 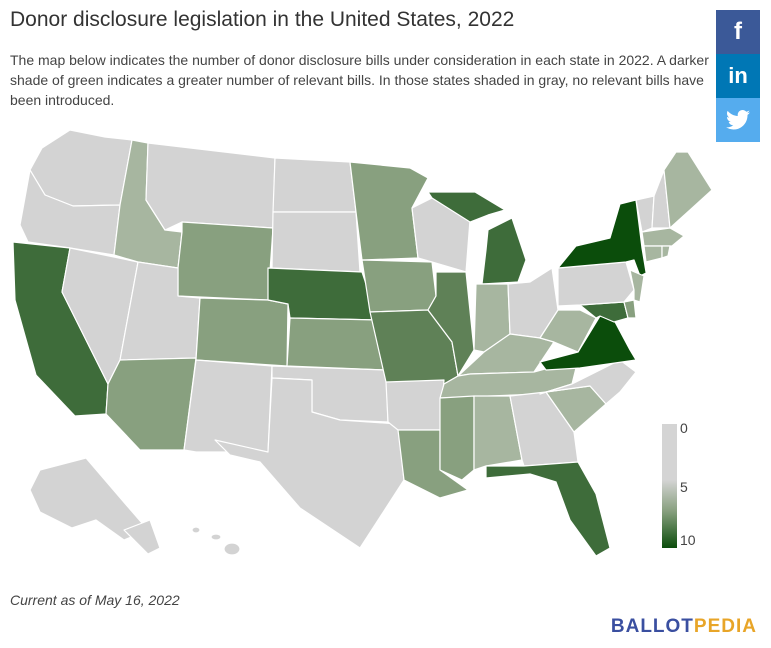 I want to click on legend-gradient-bar, so click(x=669, y=486).